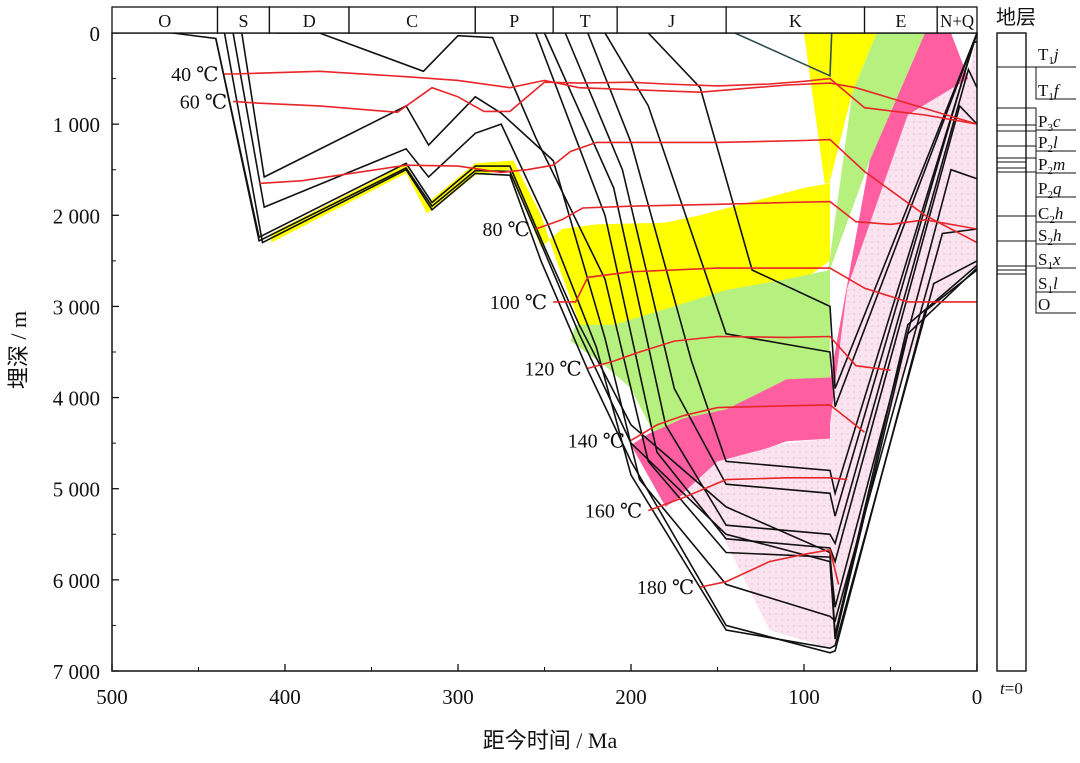  What do you see at coordinates (76, 399) in the screenshot?
I see `y-tick-label-4: 4 000` at bounding box center [76, 399].